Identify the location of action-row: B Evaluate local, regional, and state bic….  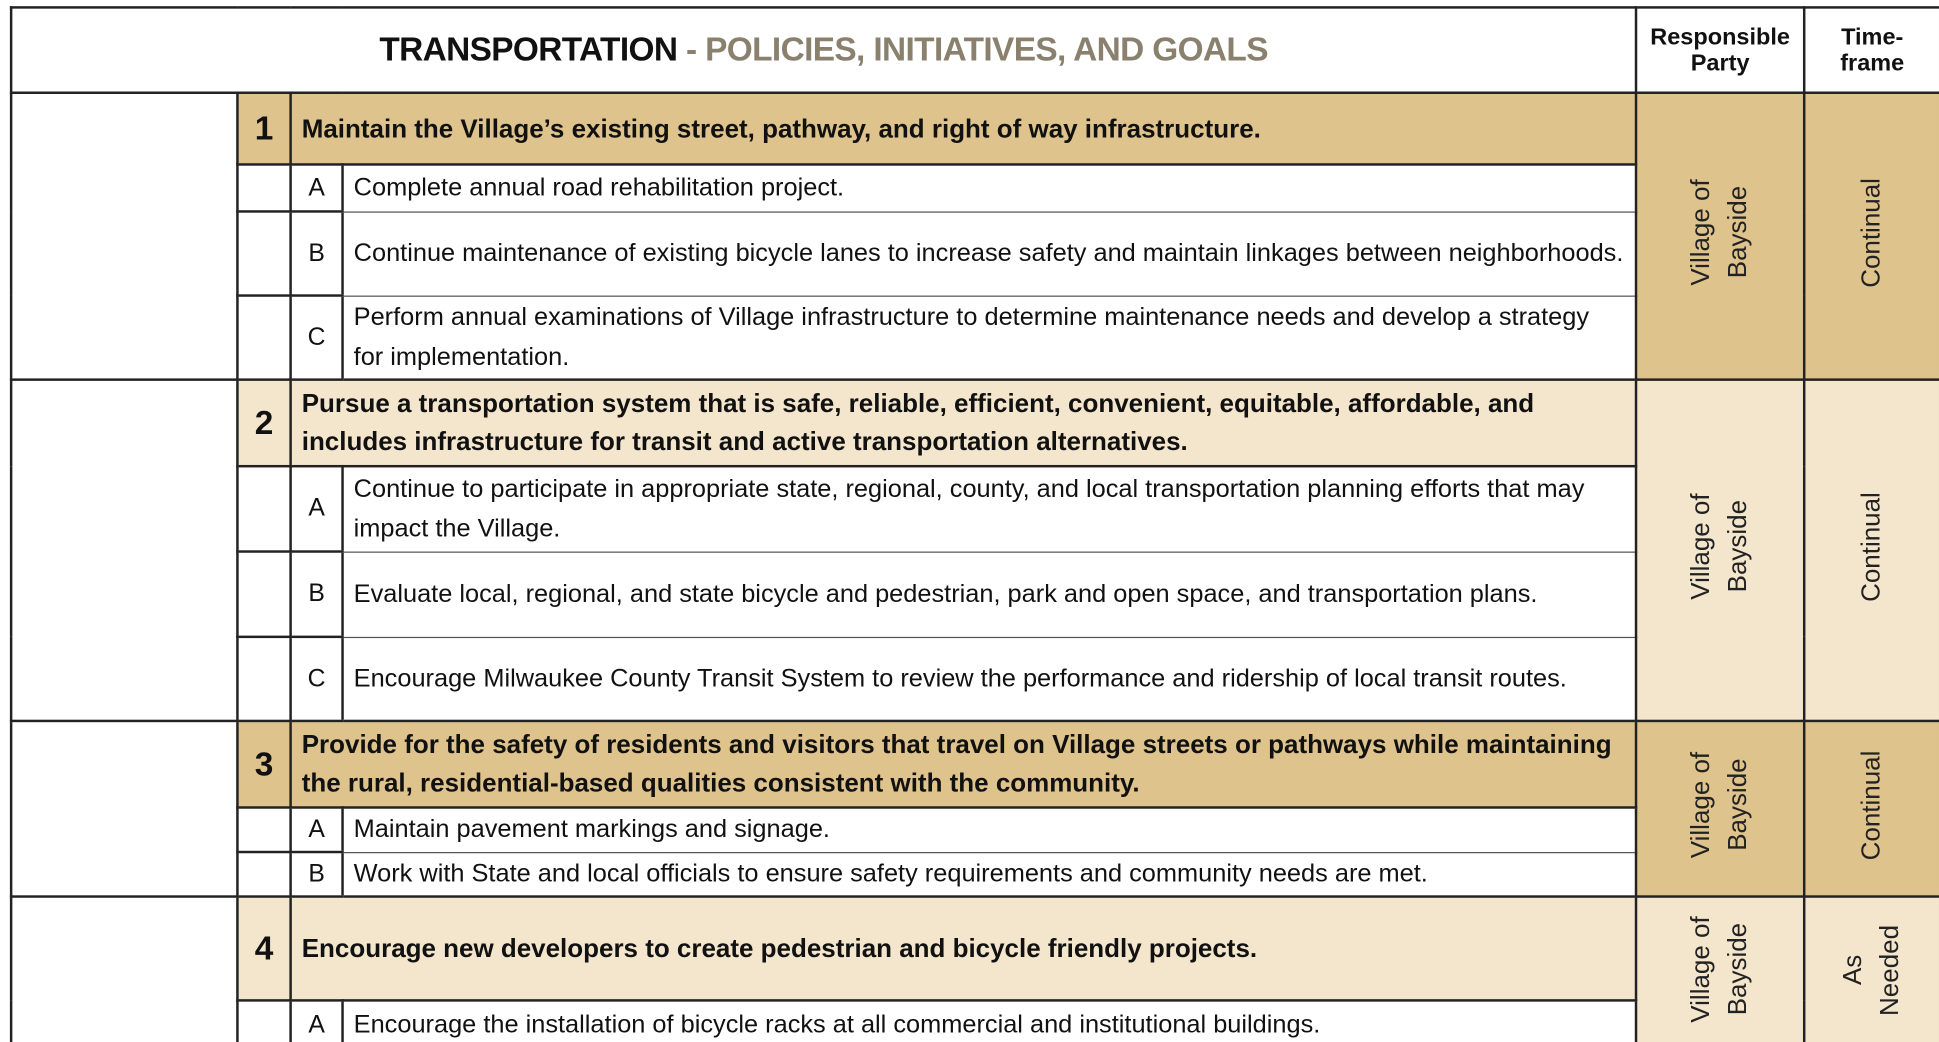
(975, 594).